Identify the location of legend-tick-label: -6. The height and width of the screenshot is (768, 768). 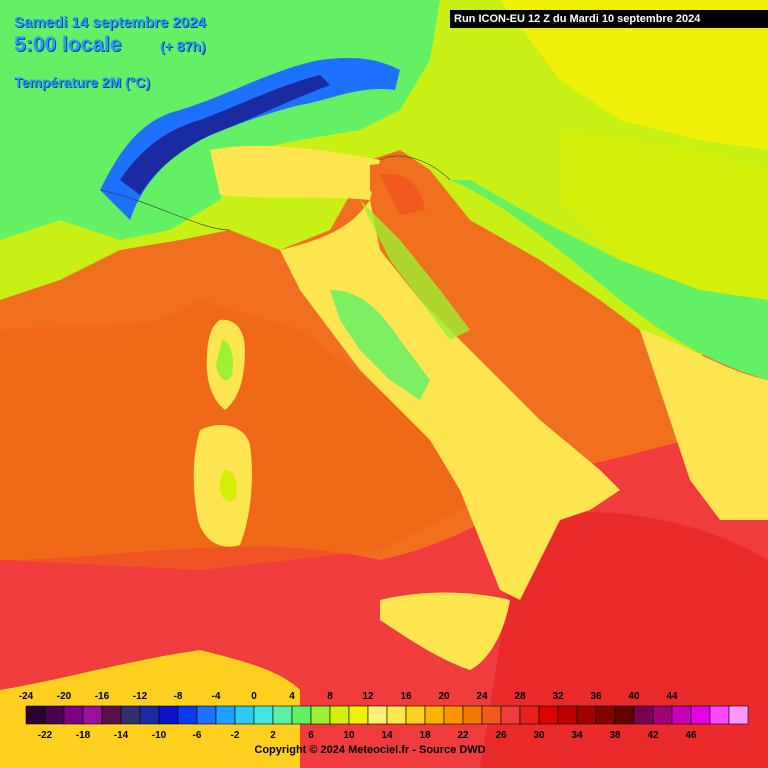
(197, 735).